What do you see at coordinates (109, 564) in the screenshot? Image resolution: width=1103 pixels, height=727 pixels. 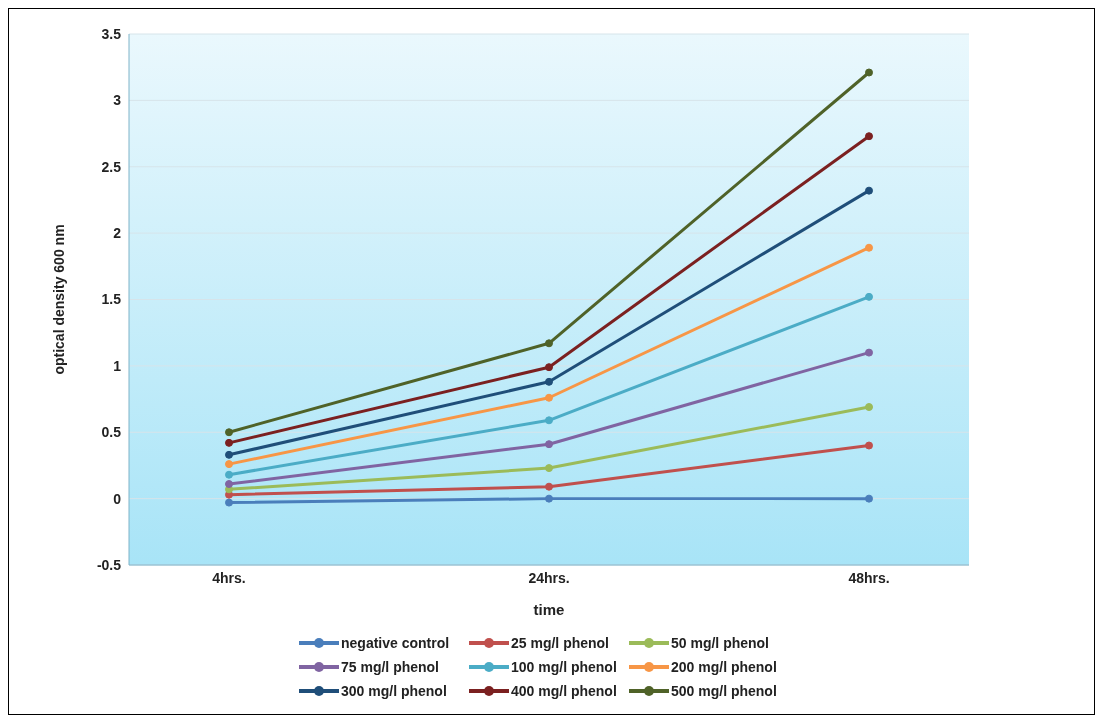 I see `y-tick-label: -0.5` at bounding box center [109, 564].